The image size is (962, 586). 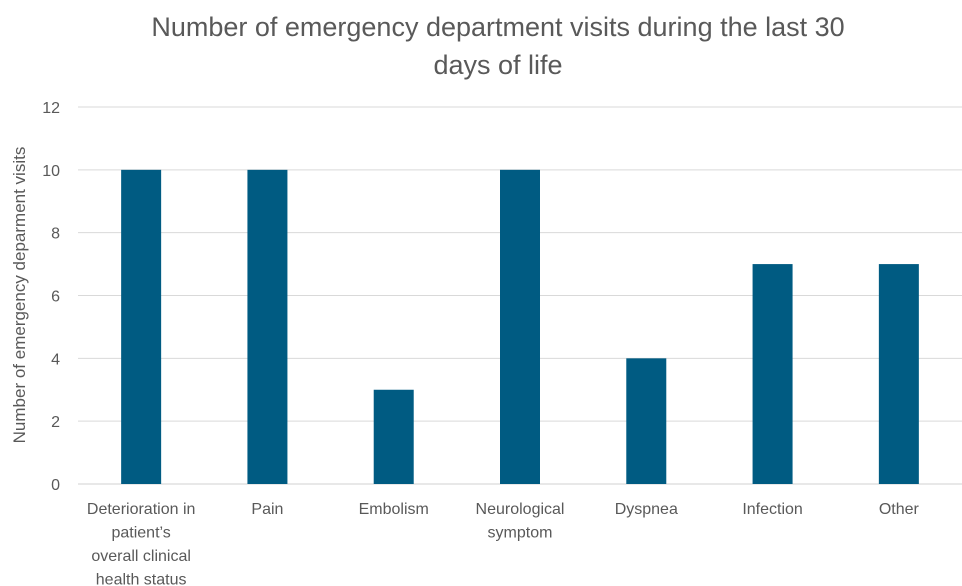 What do you see at coordinates (646, 509) in the screenshot?
I see `x-tick-label: Dyspnea` at bounding box center [646, 509].